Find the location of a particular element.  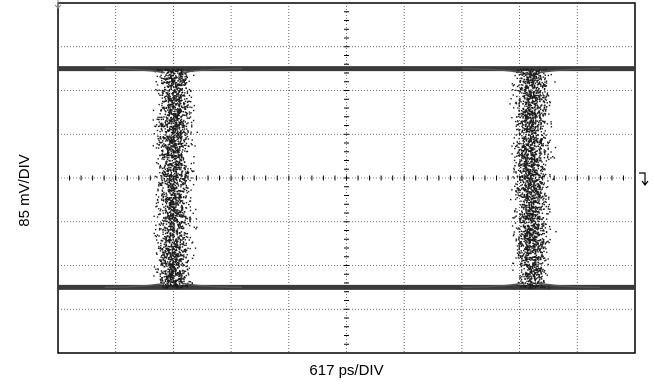

high-level-rail is located at coordinates (346, 69).